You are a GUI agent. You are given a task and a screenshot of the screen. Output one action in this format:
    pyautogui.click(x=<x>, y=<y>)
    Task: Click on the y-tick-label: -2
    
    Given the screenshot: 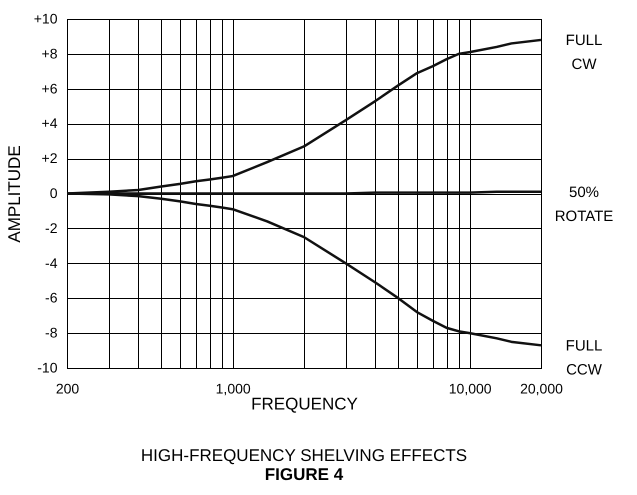 What is the action you would take?
    pyautogui.click(x=51, y=228)
    